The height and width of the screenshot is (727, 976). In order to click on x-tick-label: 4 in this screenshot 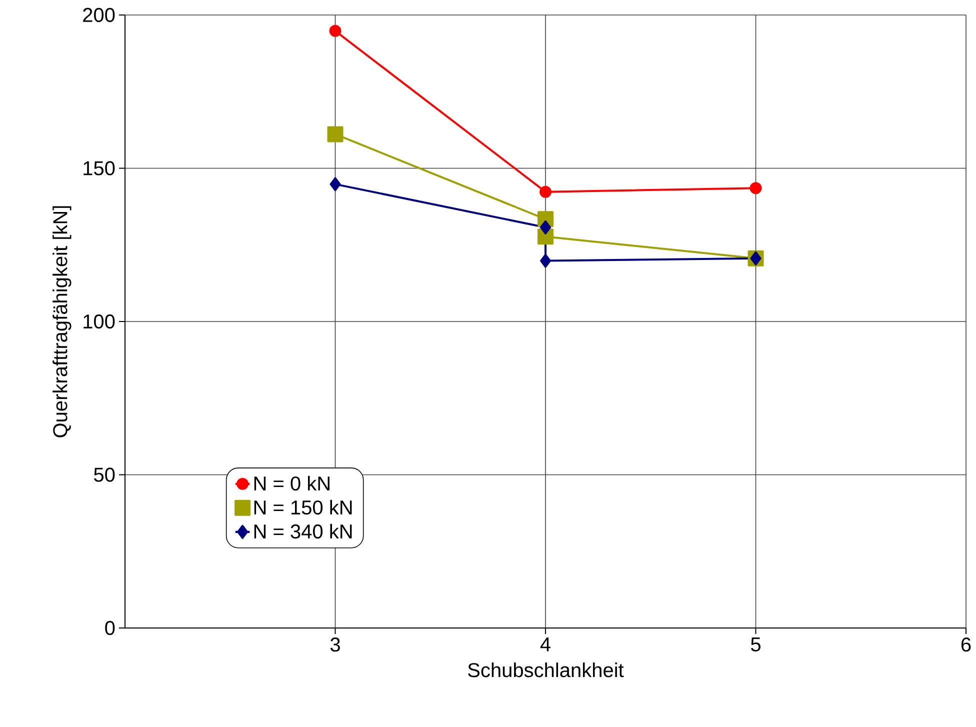, I will do `click(545, 645)`.